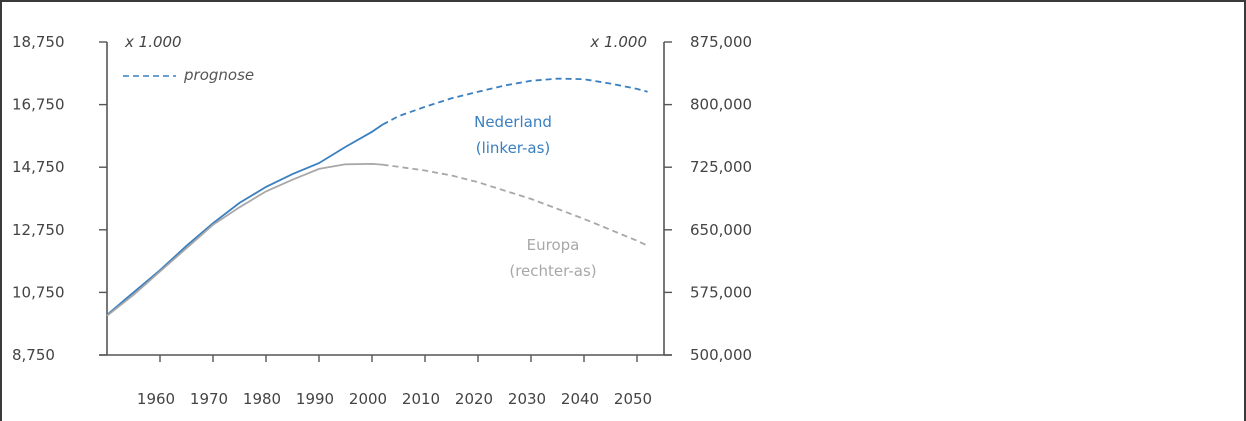  What do you see at coordinates (618, 42) in the screenshot?
I see `right-axis-unit: x 1.000` at bounding box center [618, 42].